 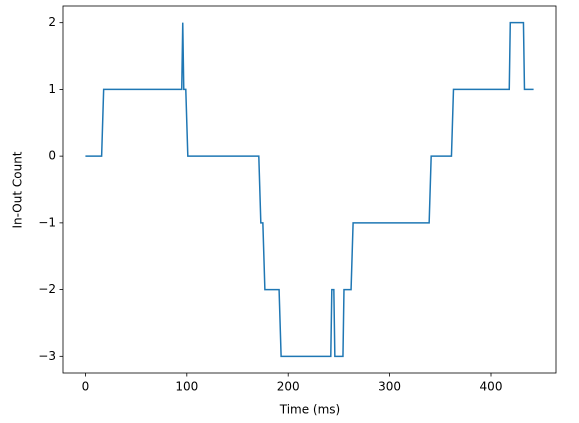 What do you see at coordinates (47, 356) in the screenshot?
I see `y-tick-label: −3` at bounding box center [47, 356].